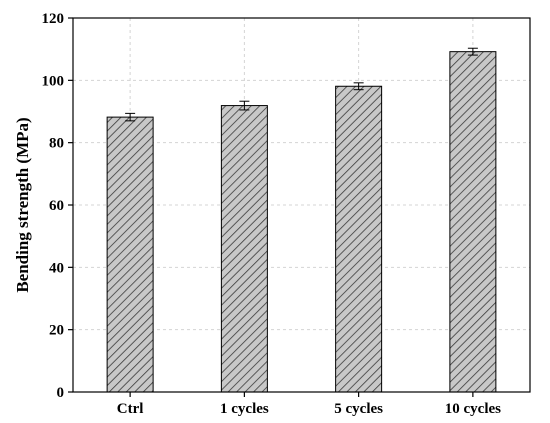  I want to click on x-tick-label: Ctrl, so click(130, 409).